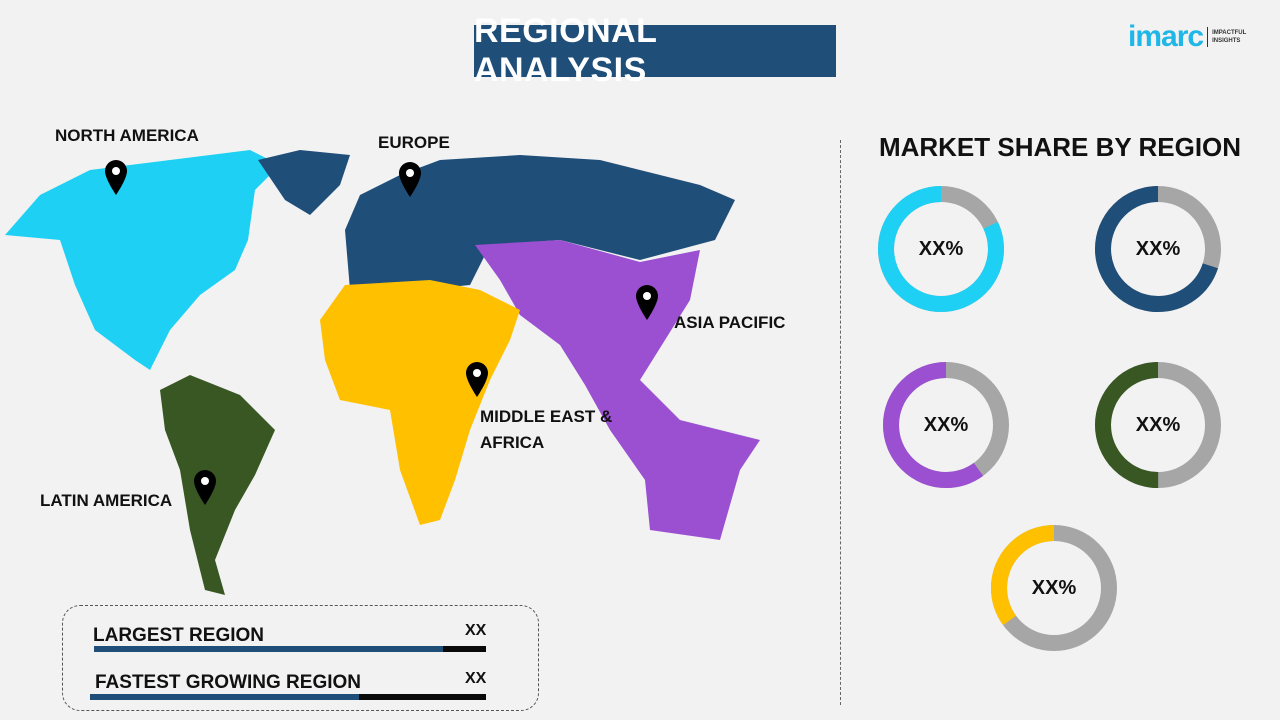 Image resolution: width=1280 pixels, height=720 pixels. I want to click on market-share-title: MARKET SHARE BY REGION, so click(1060, 147).